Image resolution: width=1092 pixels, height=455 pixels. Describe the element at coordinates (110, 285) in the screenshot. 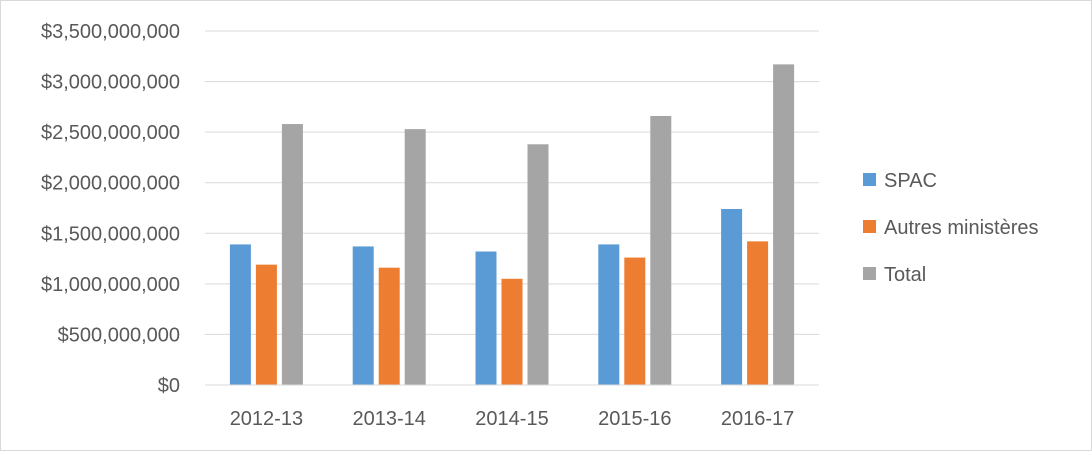

I see `y-tick-label: $1,000,000,000` at that location.